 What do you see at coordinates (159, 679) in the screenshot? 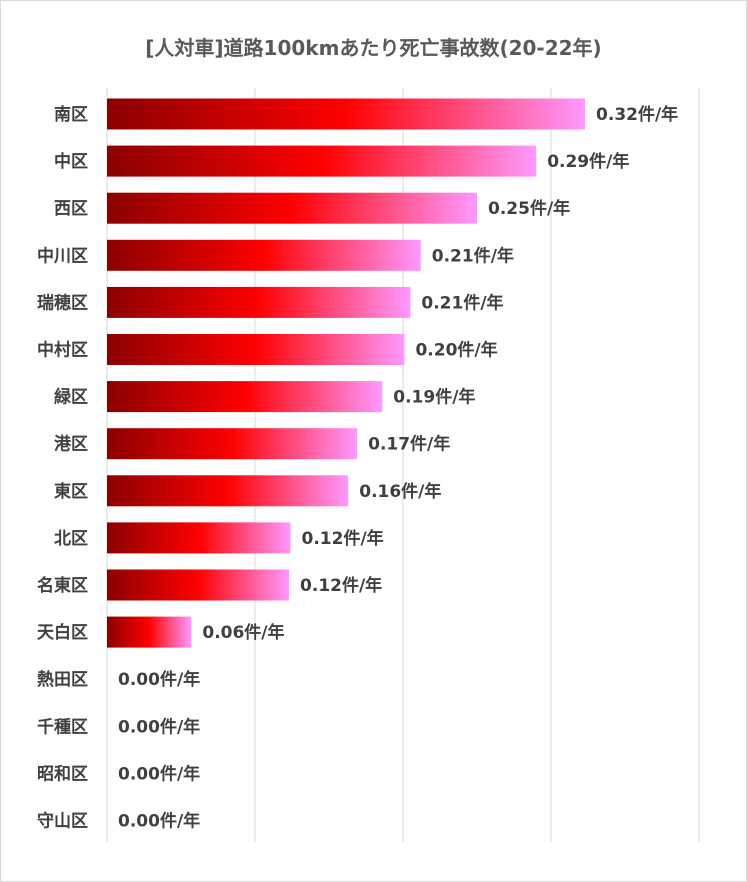
I see `value-label-12: 0.00件/年` at bounding box center [159, 679].